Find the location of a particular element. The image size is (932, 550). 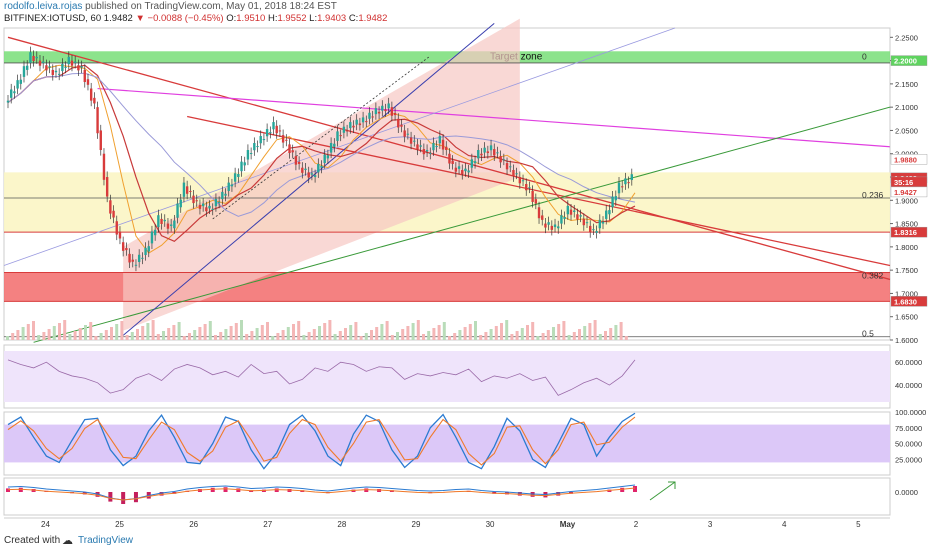

x-tick-label: 26 is located at coordinates (193, 524).